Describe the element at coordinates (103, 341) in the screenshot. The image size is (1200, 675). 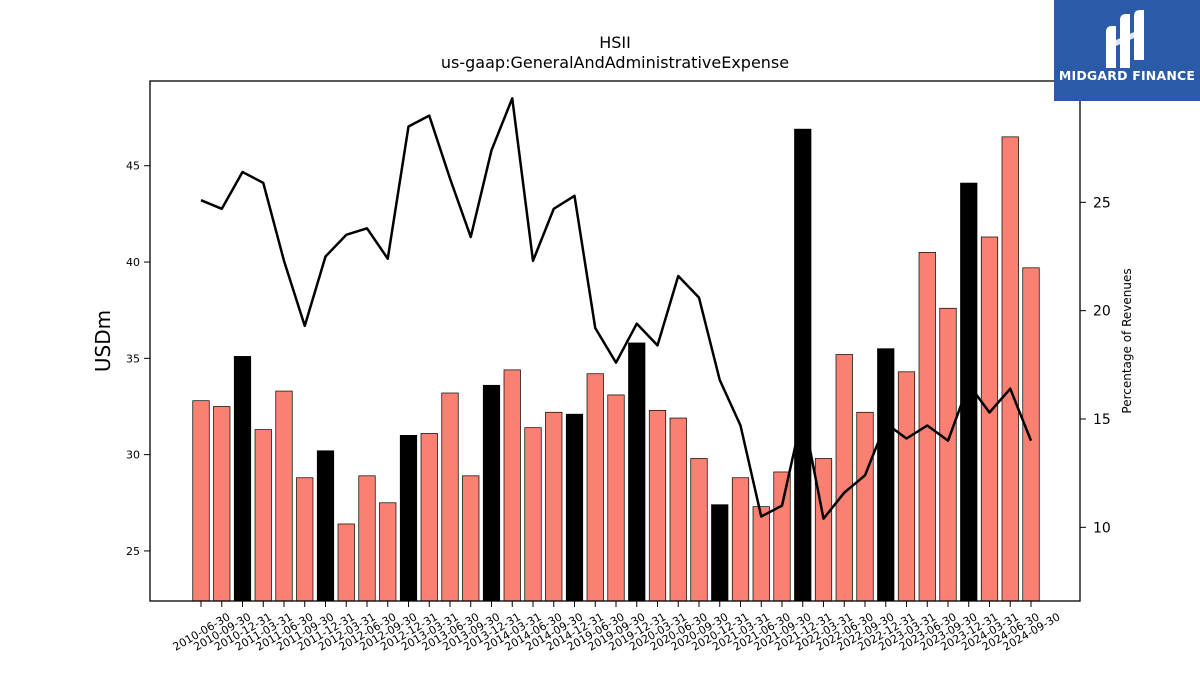
I see `y-axis-label: USDm` at that location.